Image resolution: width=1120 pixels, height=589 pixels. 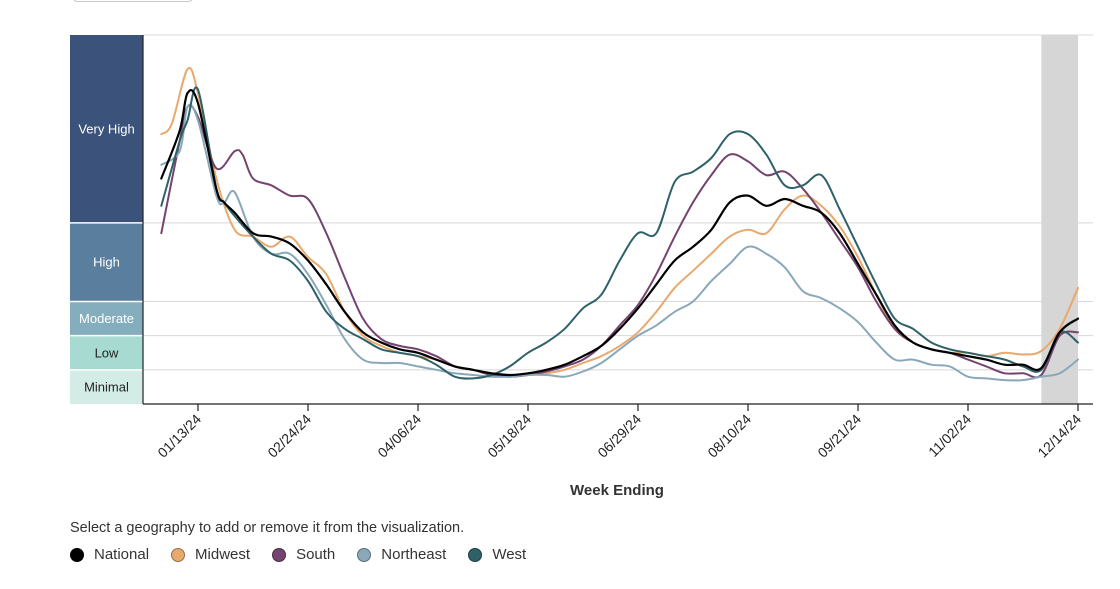 I want to click on level-band-label: Low, so click(x=107, y=352).